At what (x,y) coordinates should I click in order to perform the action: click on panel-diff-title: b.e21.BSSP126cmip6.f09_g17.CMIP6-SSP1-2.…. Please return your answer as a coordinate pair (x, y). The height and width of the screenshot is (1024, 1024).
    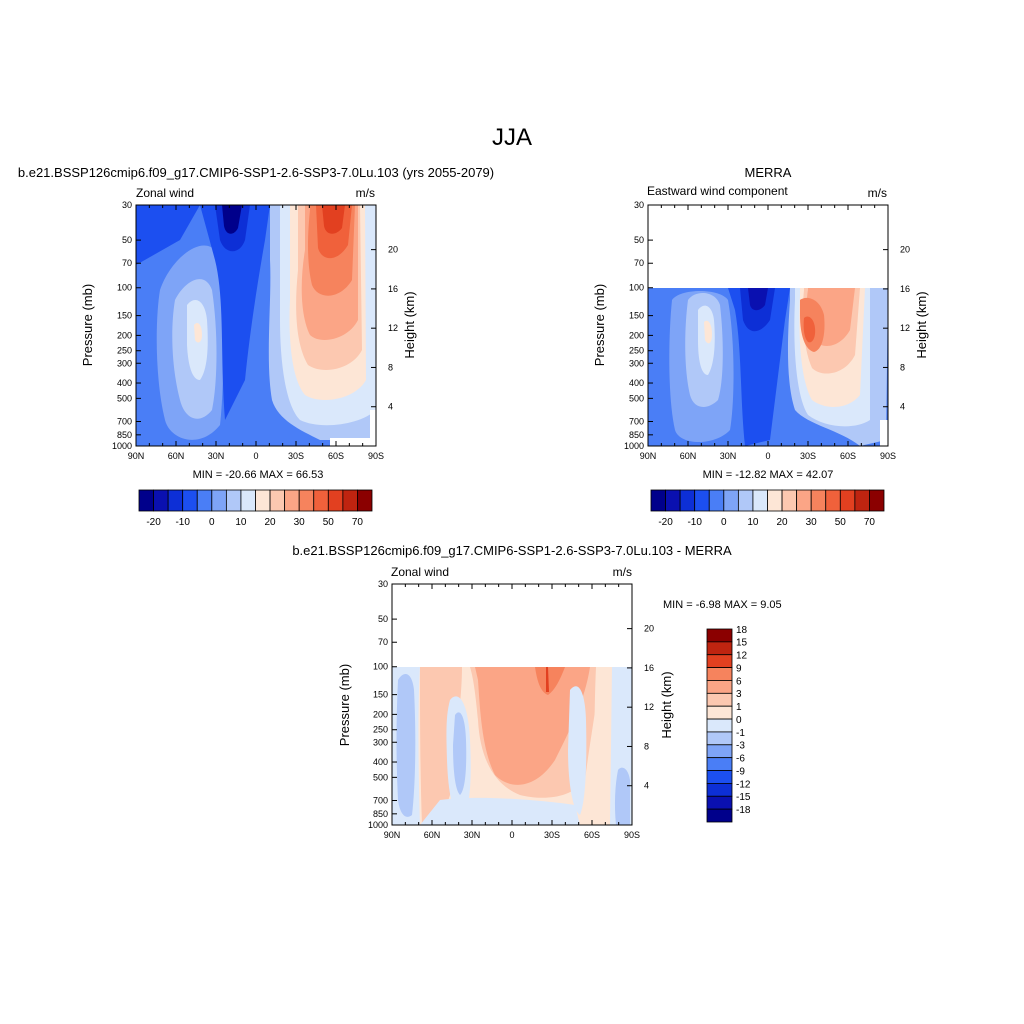
    Looking at the image, I should click on (512, 550).